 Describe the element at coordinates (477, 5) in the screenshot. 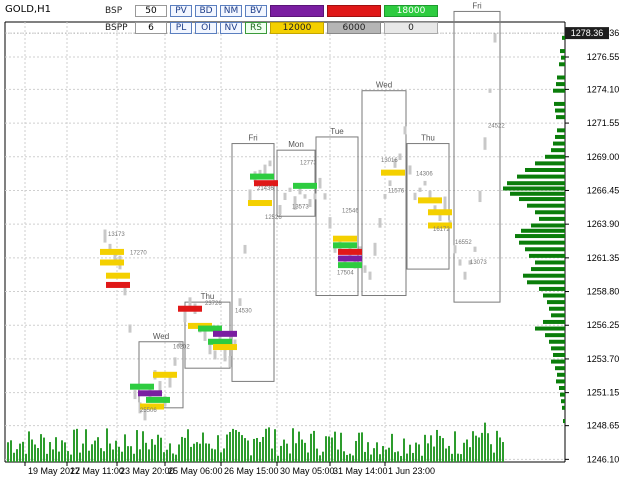

I see `session-box-label: Fri` at that location.